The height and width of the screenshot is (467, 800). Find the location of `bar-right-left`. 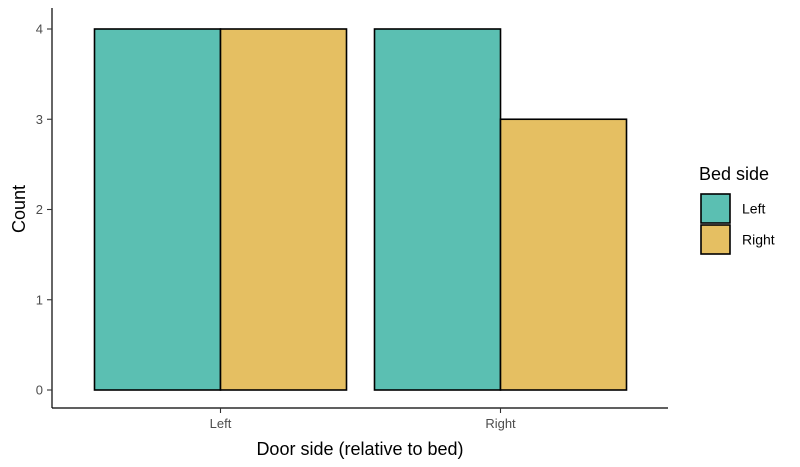

bar-right-left is located at coordinates (437, 209).